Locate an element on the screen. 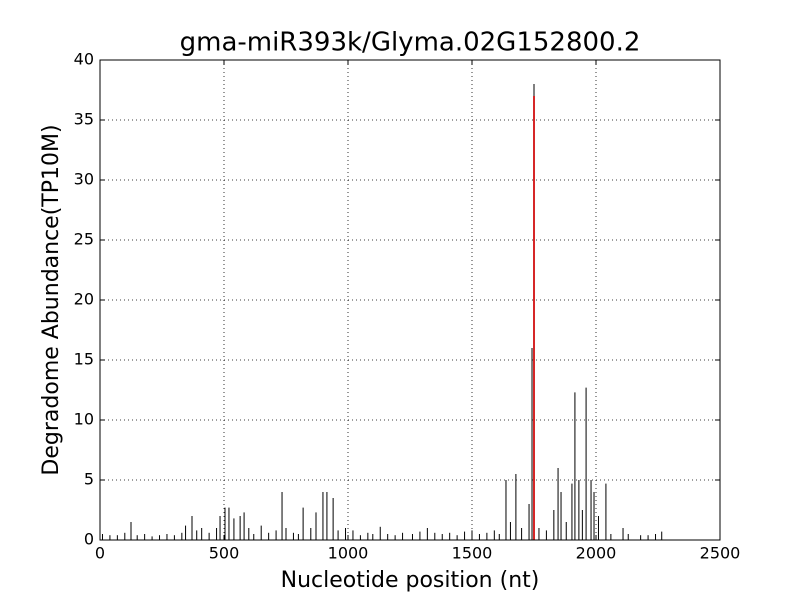 This screenshot has height=600, width=800. y-tick-label: 15 is located at coordinates (84, 359).